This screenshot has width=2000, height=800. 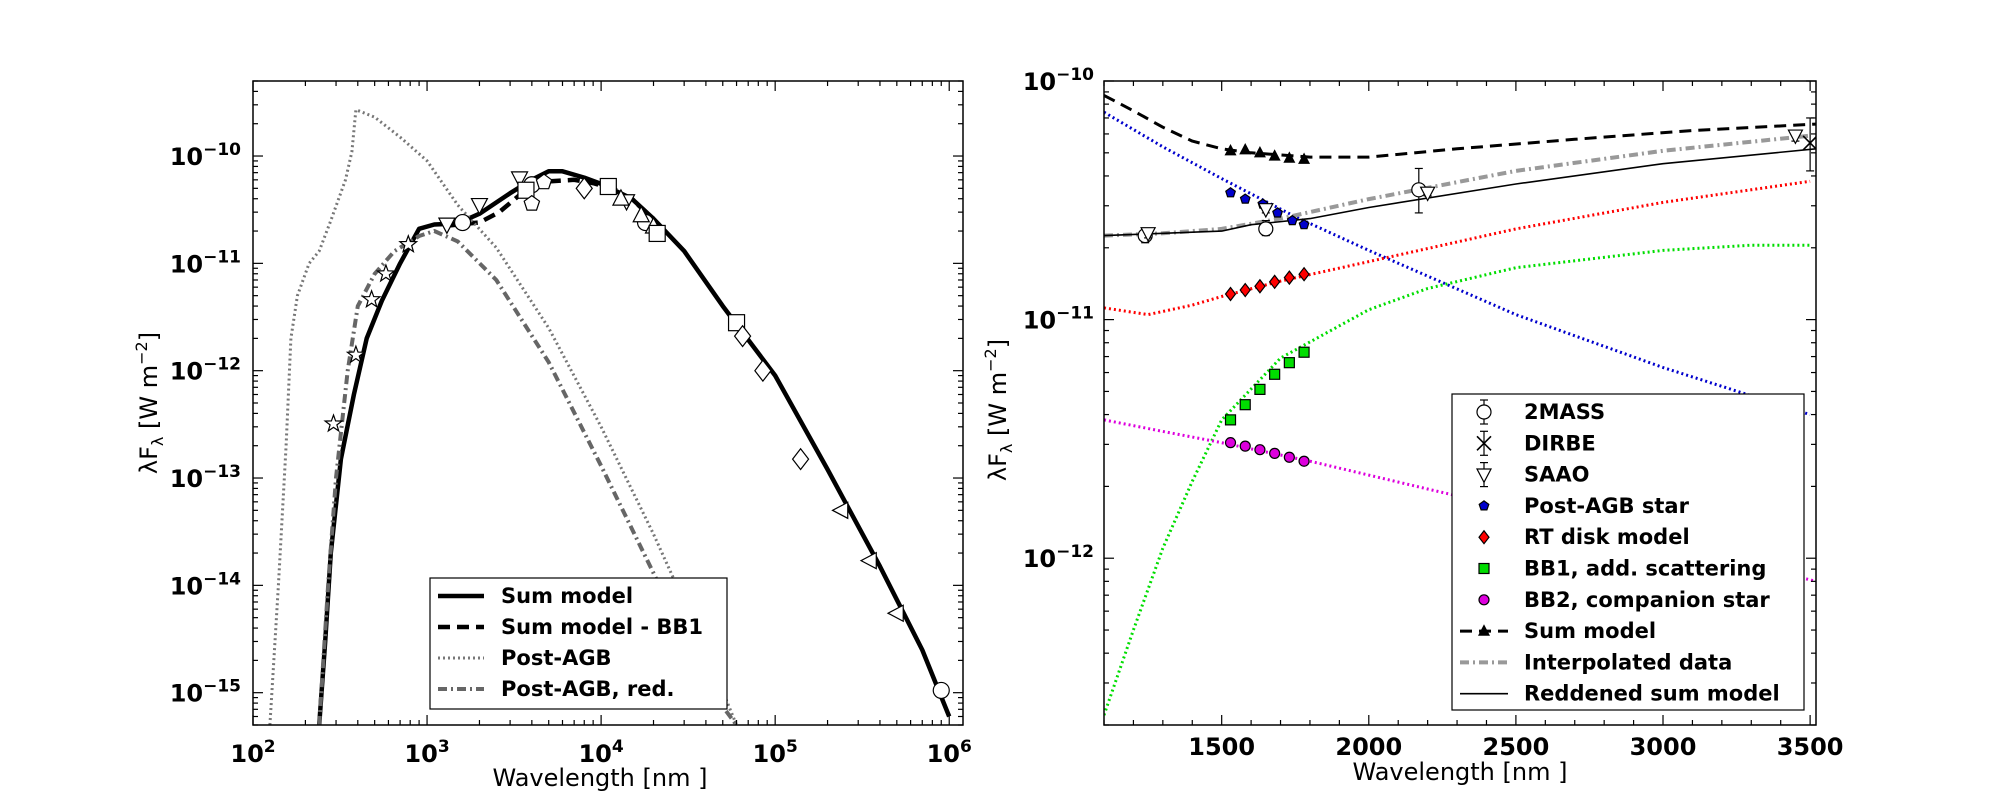 I want to click on photometry-2mass, so click(x=1266, y=229).